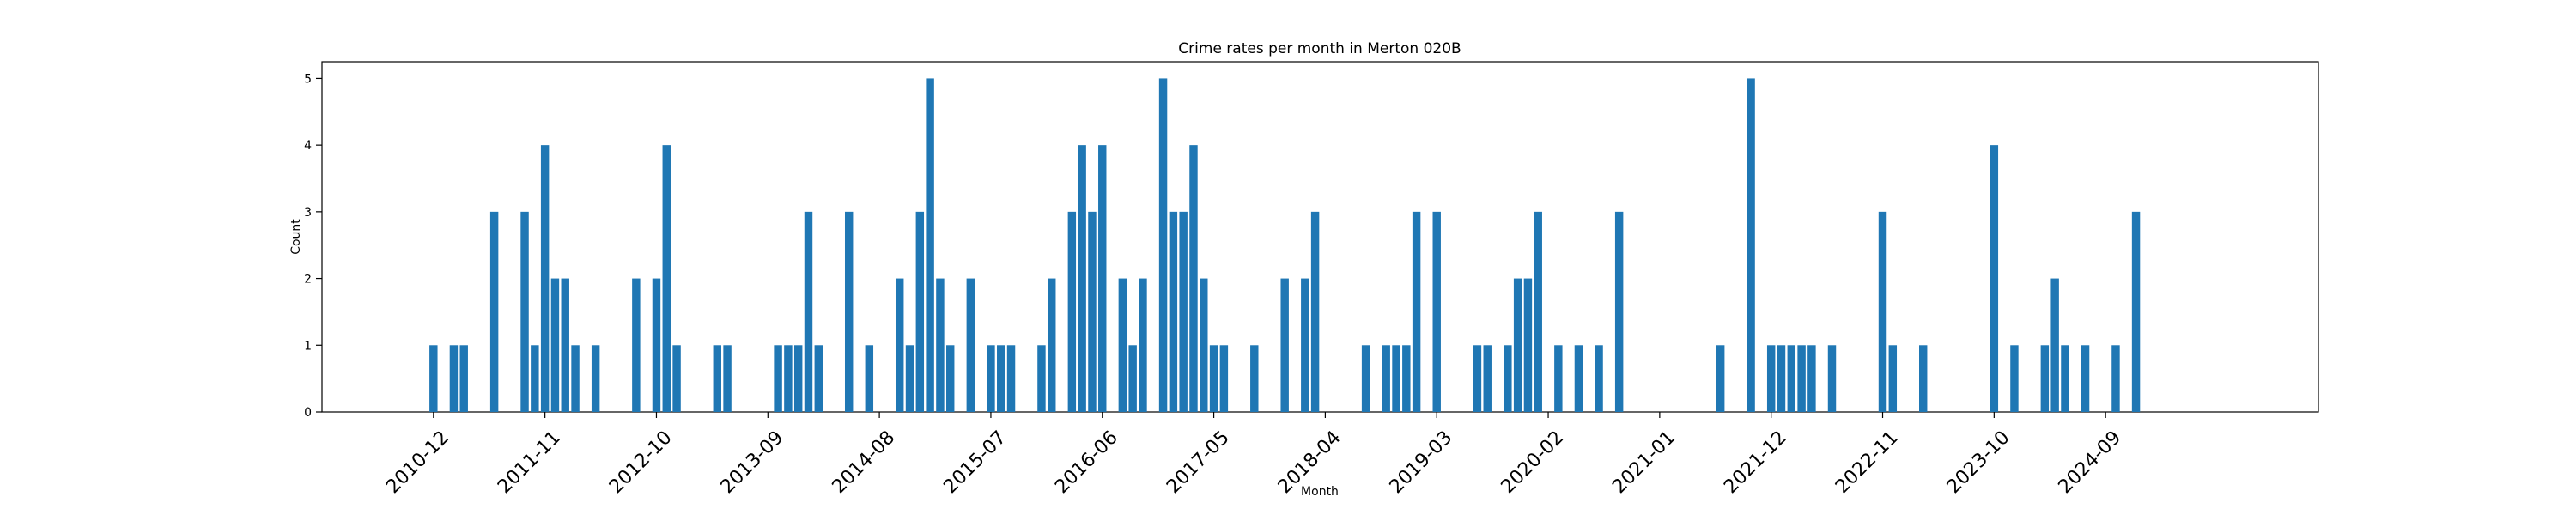  Describe the element at coordinates (418, 462) in the screenshot. I see `x-tick-label: 2010-12` at that location.